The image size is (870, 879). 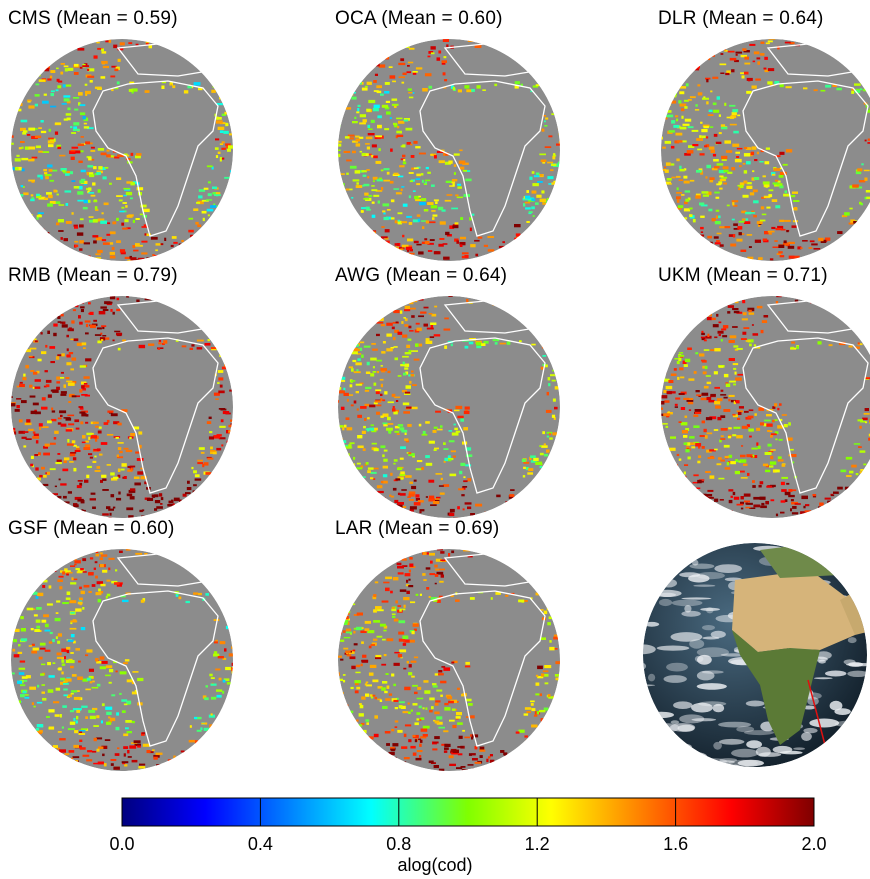 I want to click on colorbar-tick-label: 0.4, so click(x=260, y=844).